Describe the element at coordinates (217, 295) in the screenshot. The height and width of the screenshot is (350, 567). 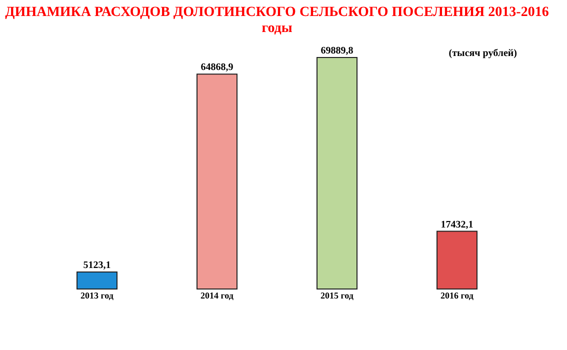
I see `x-tick-label: 2014 год` at that location.